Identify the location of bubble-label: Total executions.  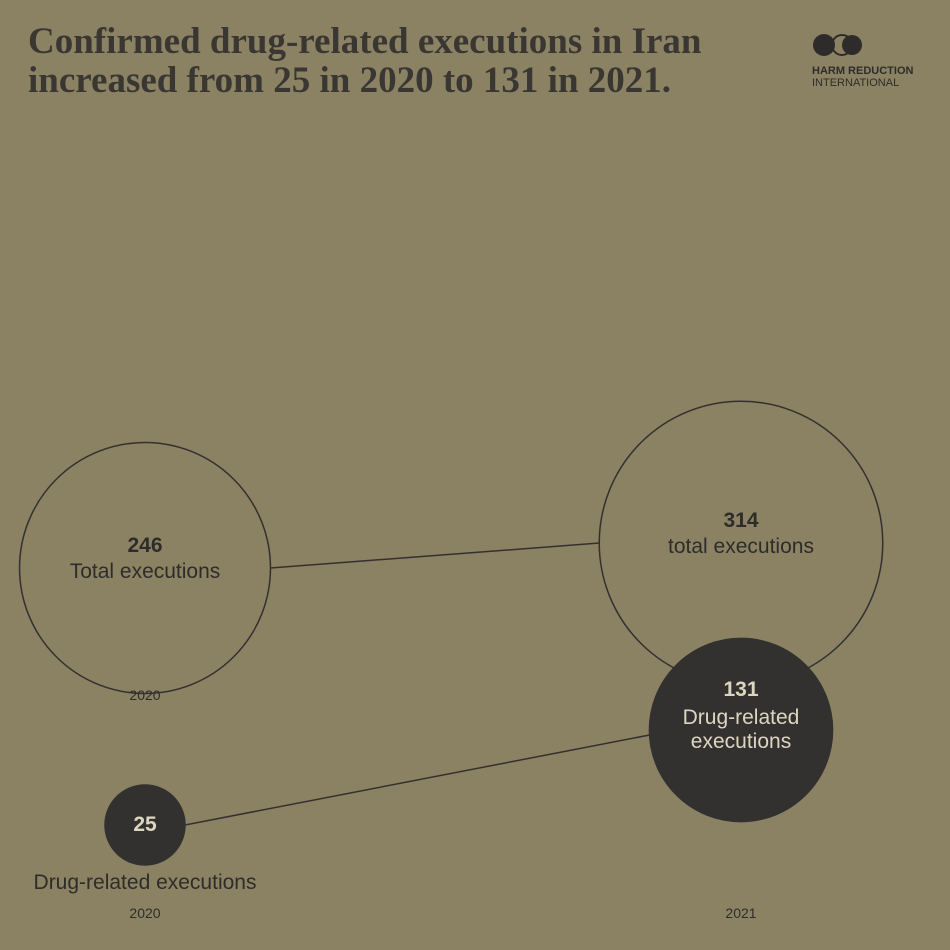
(145, 571).